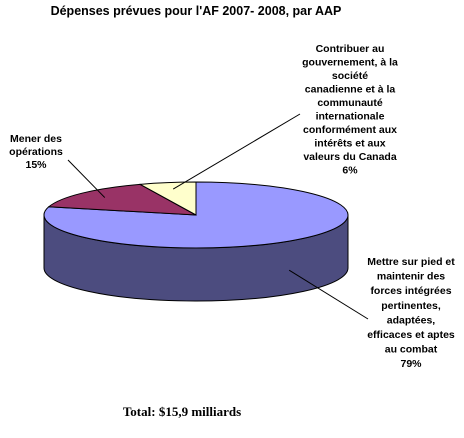  What do you see at coordinates (236, 151) in the screenshot?
I see `leader-line-contribuer` at bounding box center [236, 151].